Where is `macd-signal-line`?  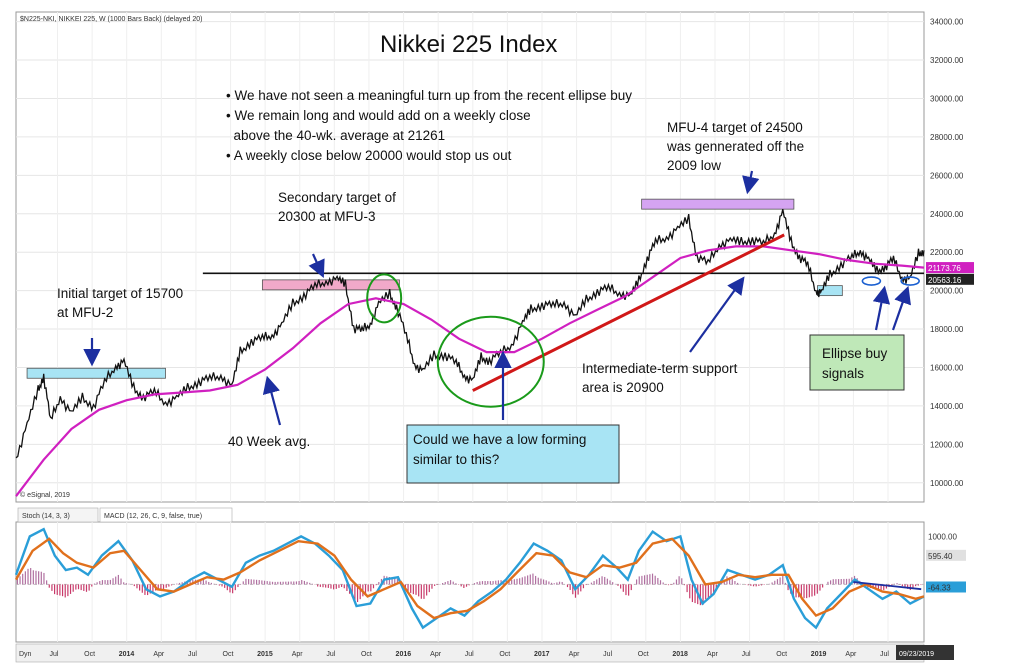
macd-signal-line is located at coordinates (469, 578).